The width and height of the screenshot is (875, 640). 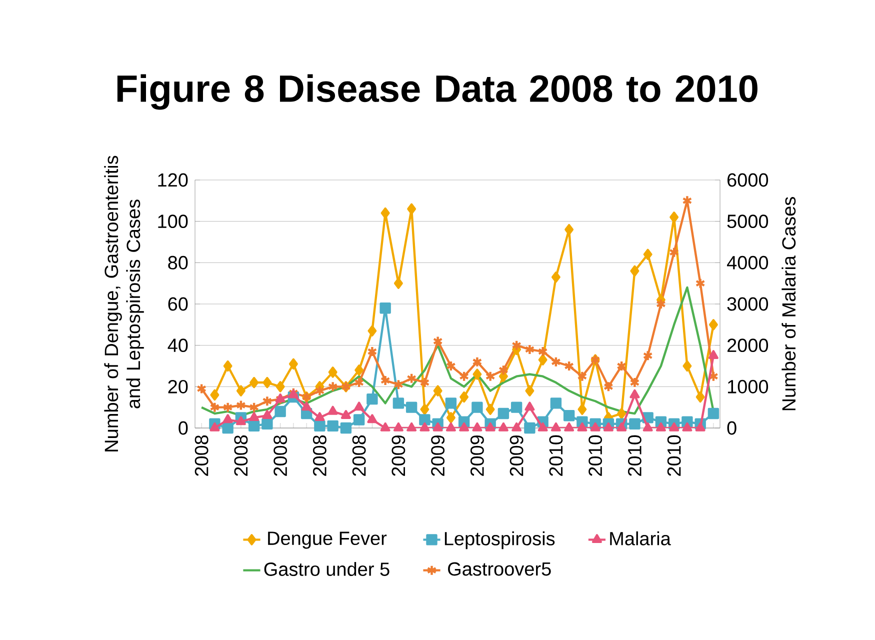 What do you see at coordinates (747, 221) in the screenshot?
I see `y2-tick-label: 5000` at bounding box center [747, 221].